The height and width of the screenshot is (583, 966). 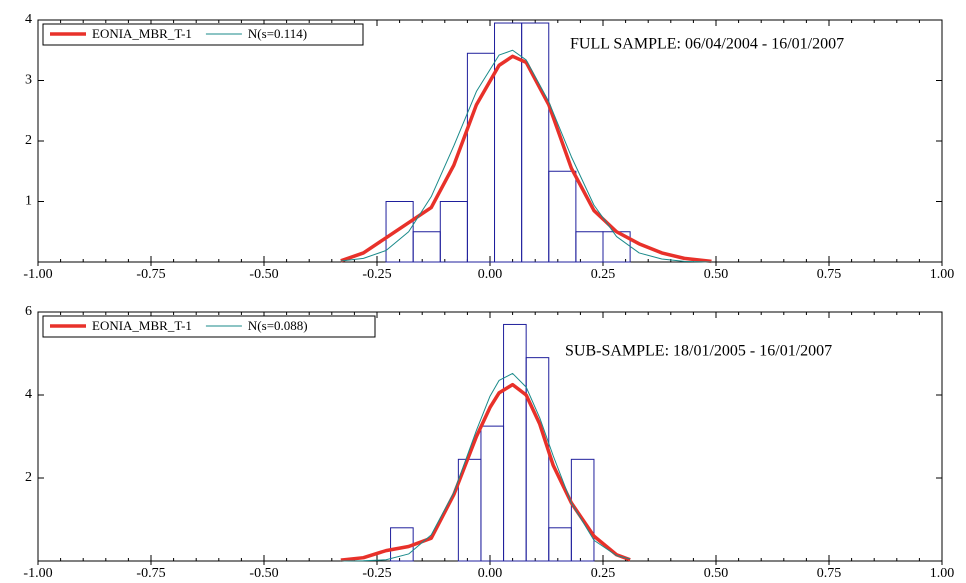 I want to click on y-tick-label: 6, so click(x=28, y=311).